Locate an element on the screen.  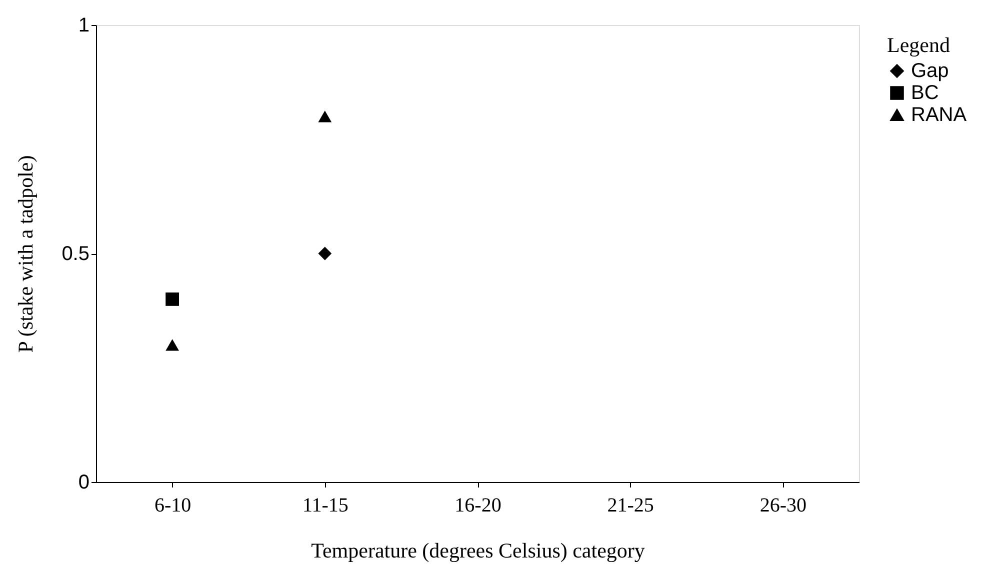
y-tick-label: 1 is located at coordinates (84, 25).